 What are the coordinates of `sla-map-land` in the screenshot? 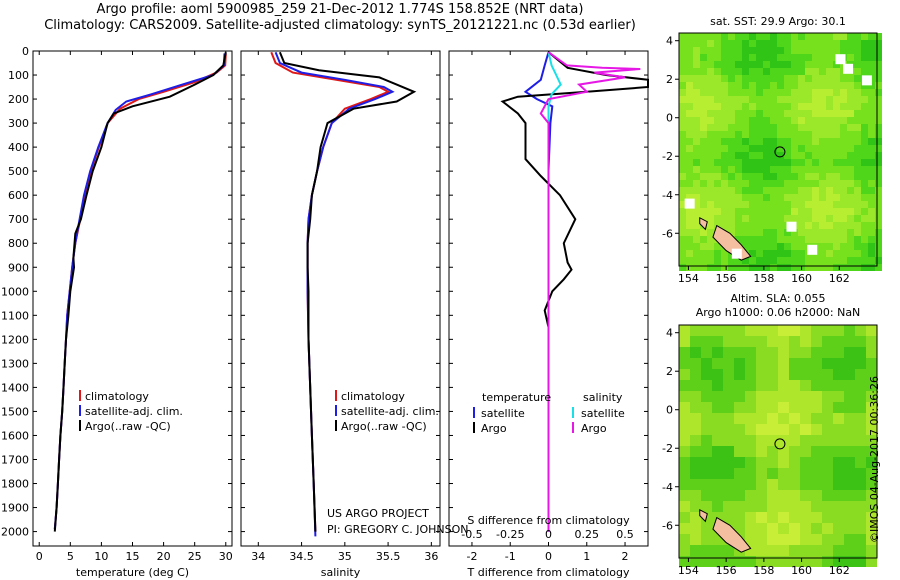 It's located at (703, 516).